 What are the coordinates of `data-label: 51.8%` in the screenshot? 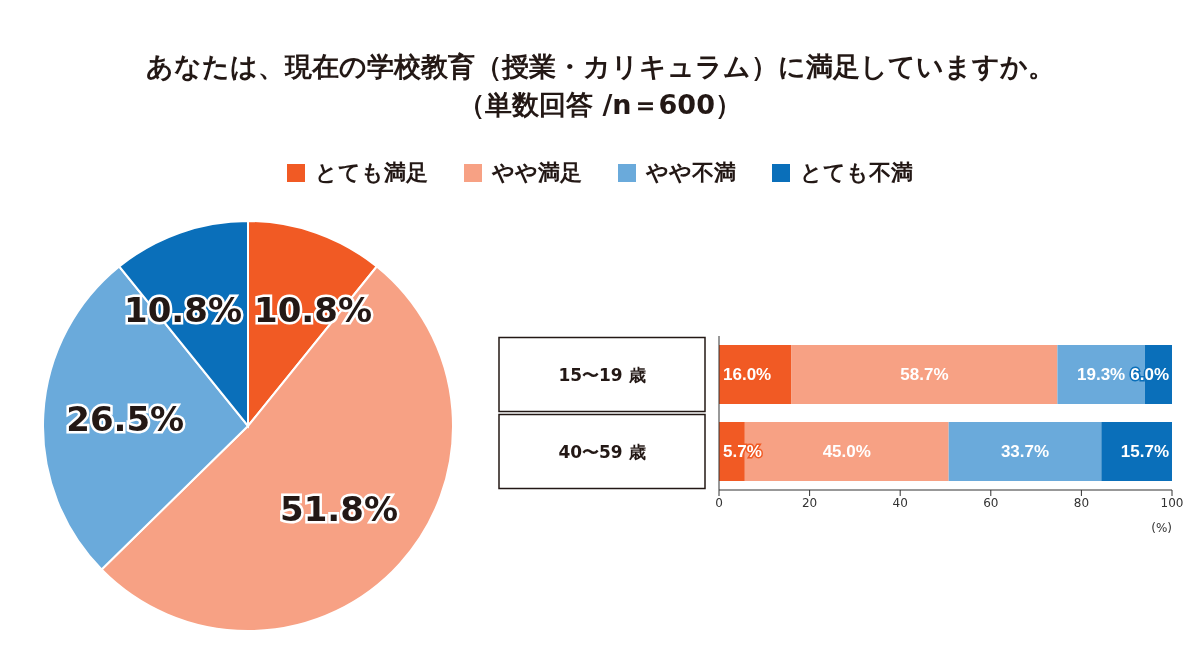 It's located at (339, 508).